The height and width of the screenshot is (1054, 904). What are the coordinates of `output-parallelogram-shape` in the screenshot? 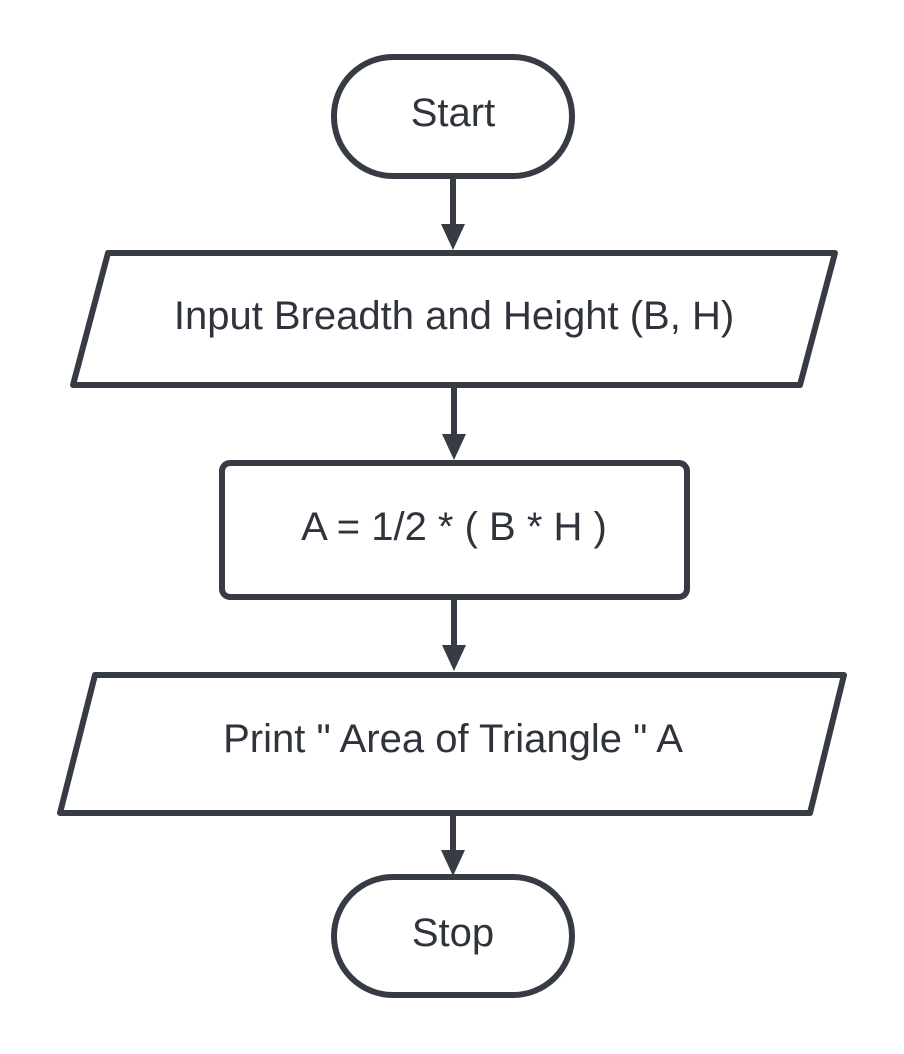 It's located at (452, 744).